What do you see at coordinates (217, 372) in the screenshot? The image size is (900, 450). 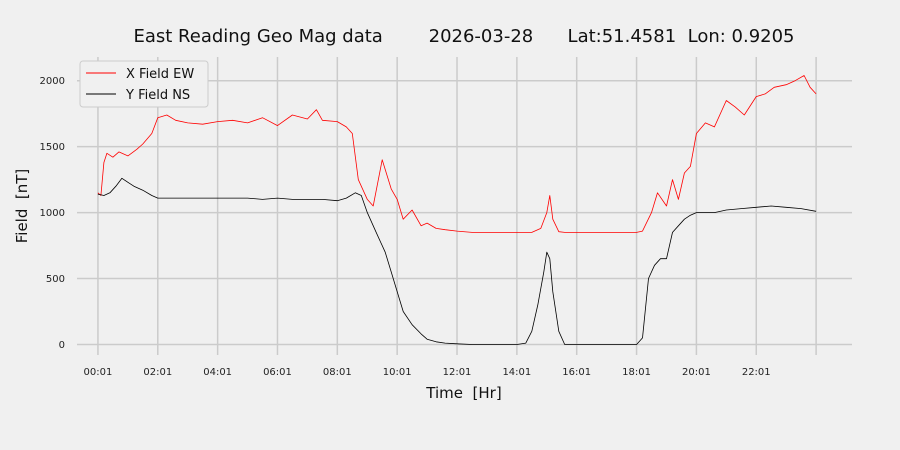 I see `x-tick-label-0401: 04:01` at bounding box center [217, 372].